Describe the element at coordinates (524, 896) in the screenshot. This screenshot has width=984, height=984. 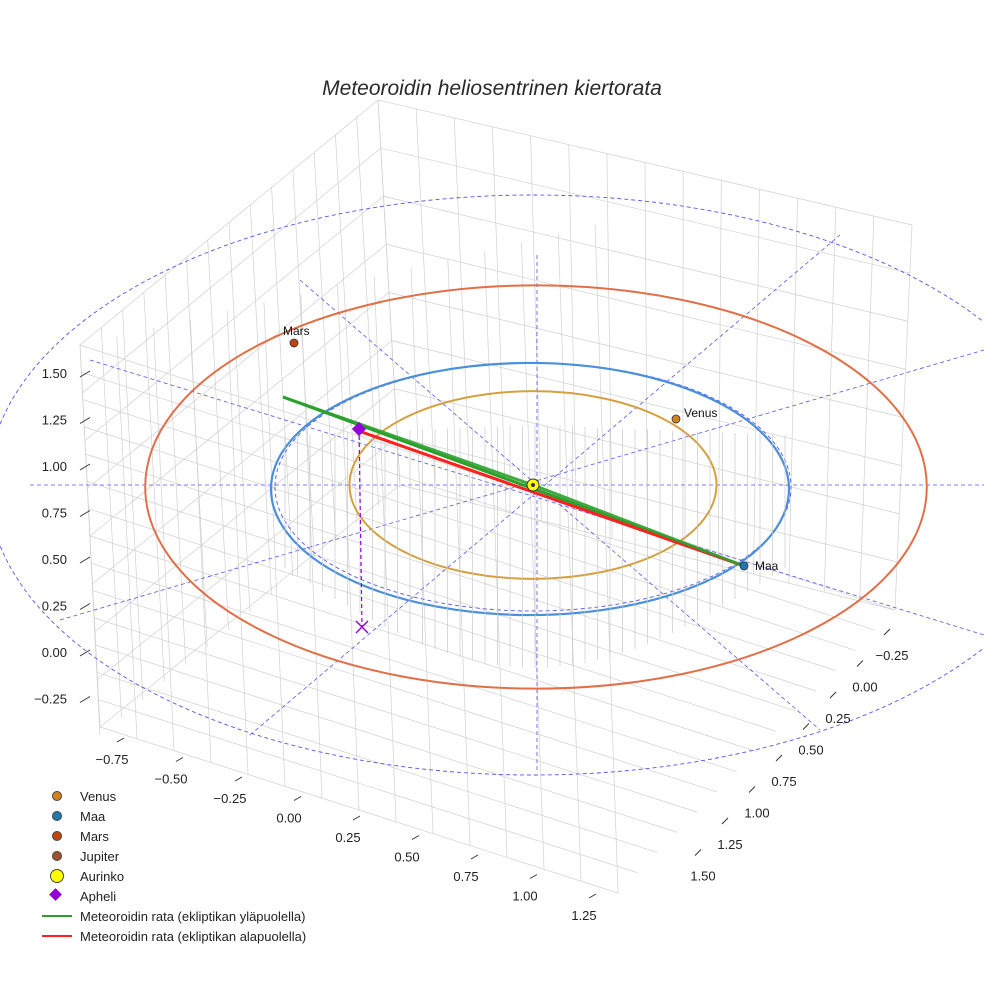
I see `x-tick-label: 1.00` at that location.